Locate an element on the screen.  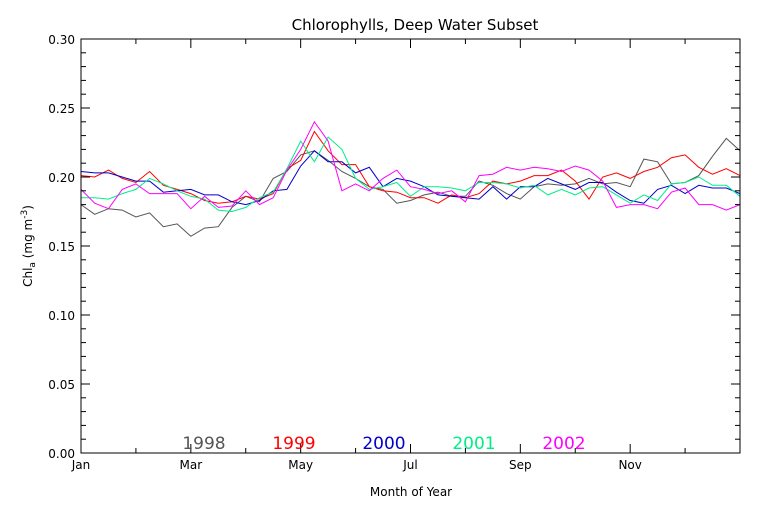
y-axis-title-close: ) is located at coordinates (28, 207).